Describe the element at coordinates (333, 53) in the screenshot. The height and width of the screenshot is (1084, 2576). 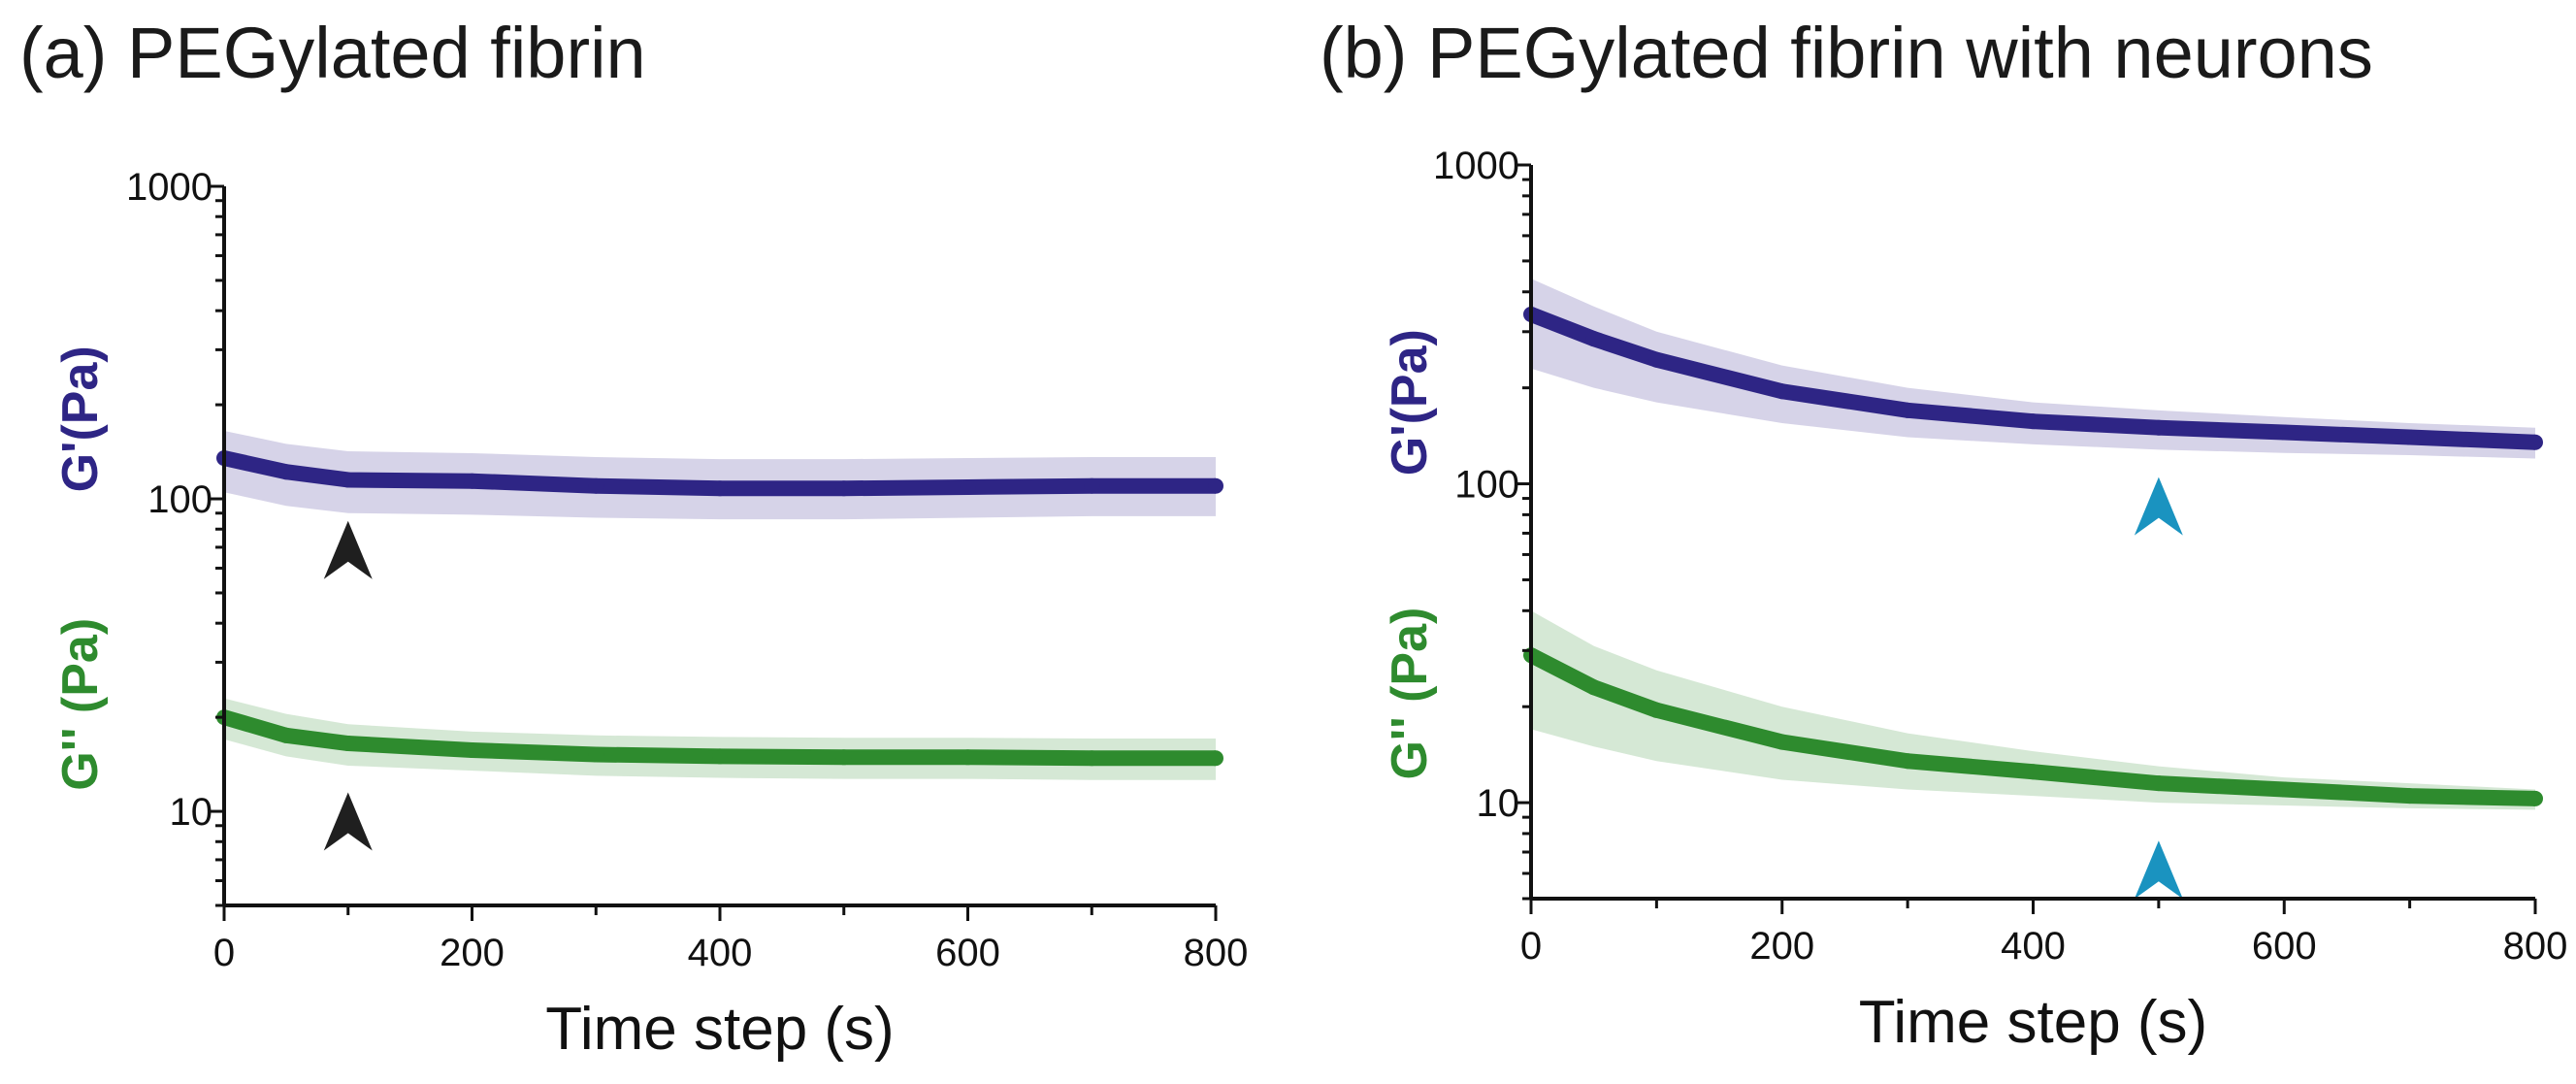
I see `chart-title: (a) PEGylated fibrin` at that location.